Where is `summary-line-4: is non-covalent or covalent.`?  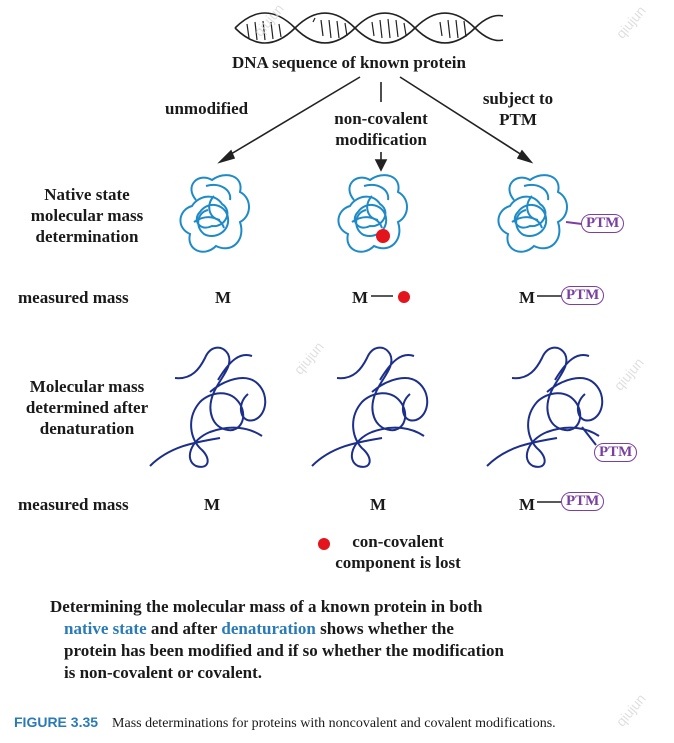 summary-line-4: is non-covalent or covalent. is located at coordinates (163, 672).